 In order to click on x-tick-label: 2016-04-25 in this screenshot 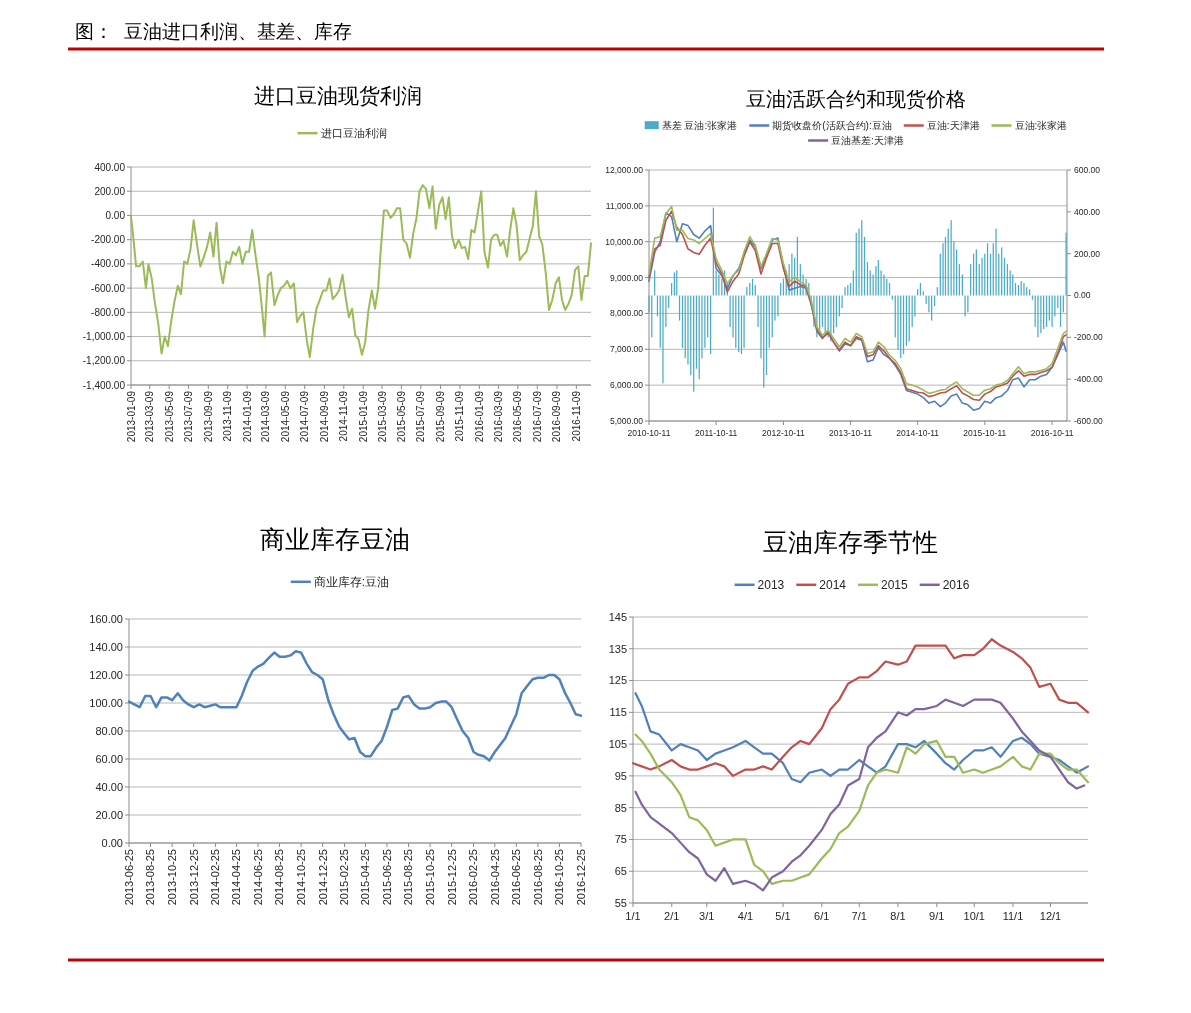, I will do `click(494, 877)`.